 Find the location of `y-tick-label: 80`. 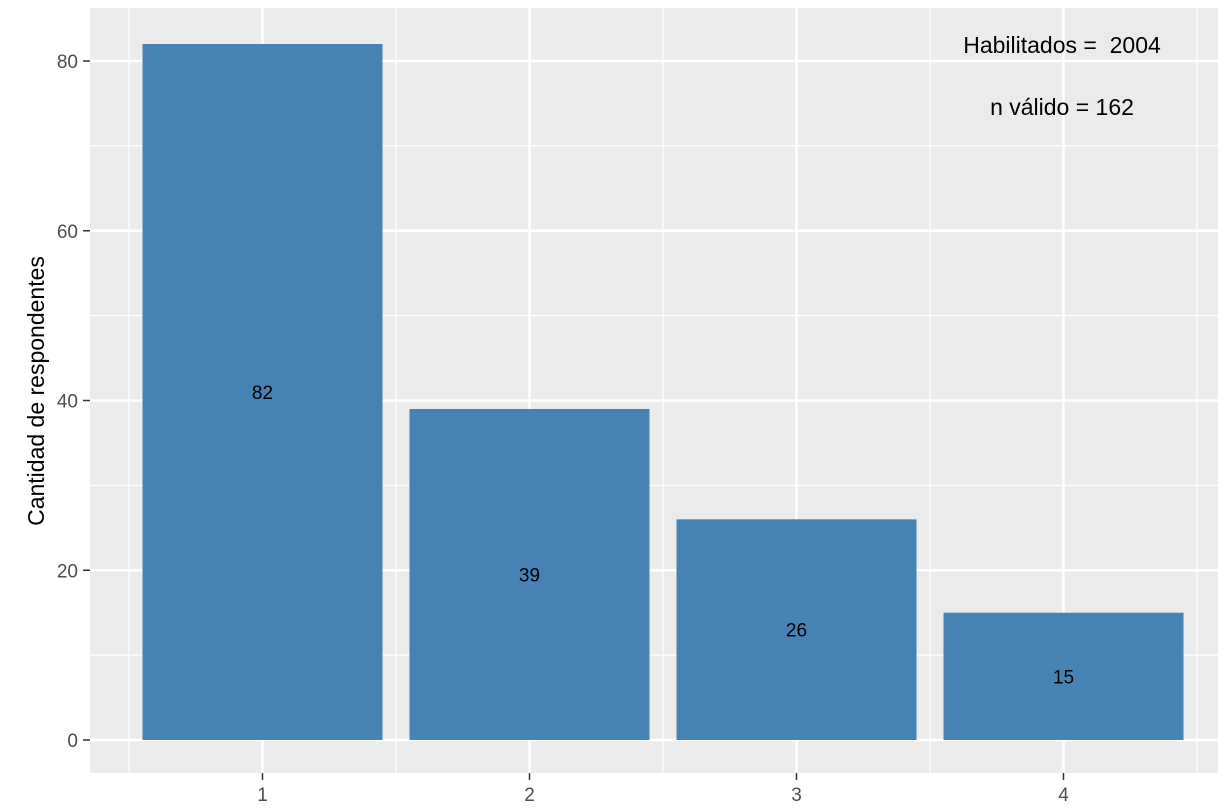

y-tick-label: 80 is located at coordinates (67, 62).